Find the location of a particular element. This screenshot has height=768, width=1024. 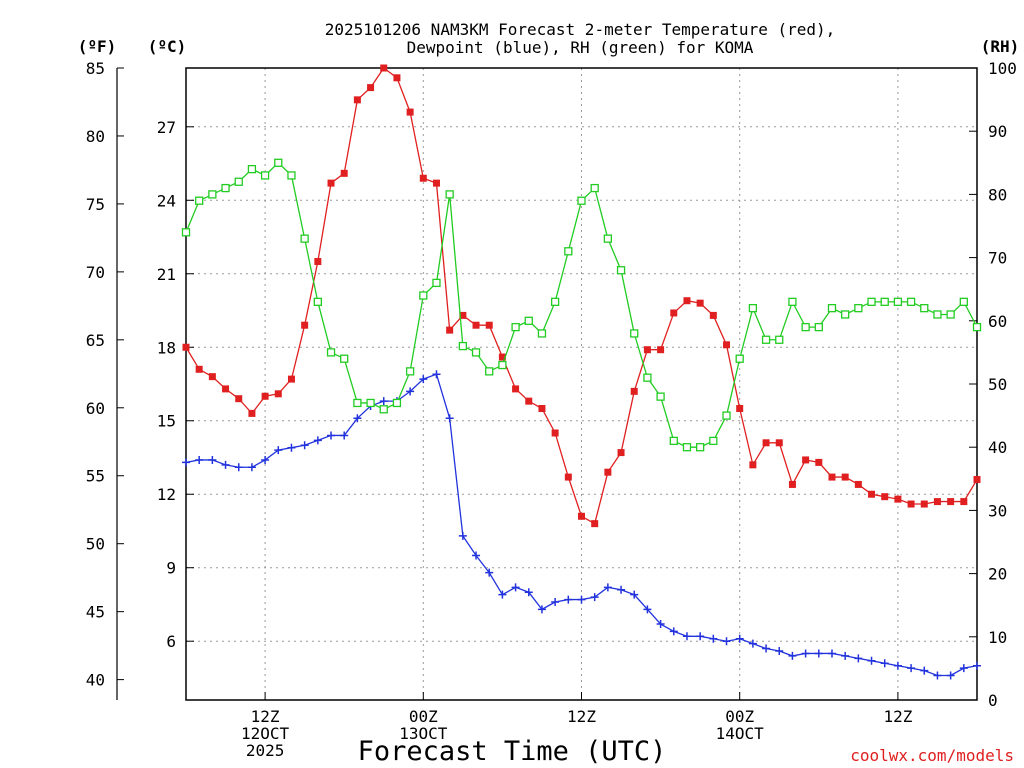

x-tick-label: 00Z is located at coordinates (423, 716).